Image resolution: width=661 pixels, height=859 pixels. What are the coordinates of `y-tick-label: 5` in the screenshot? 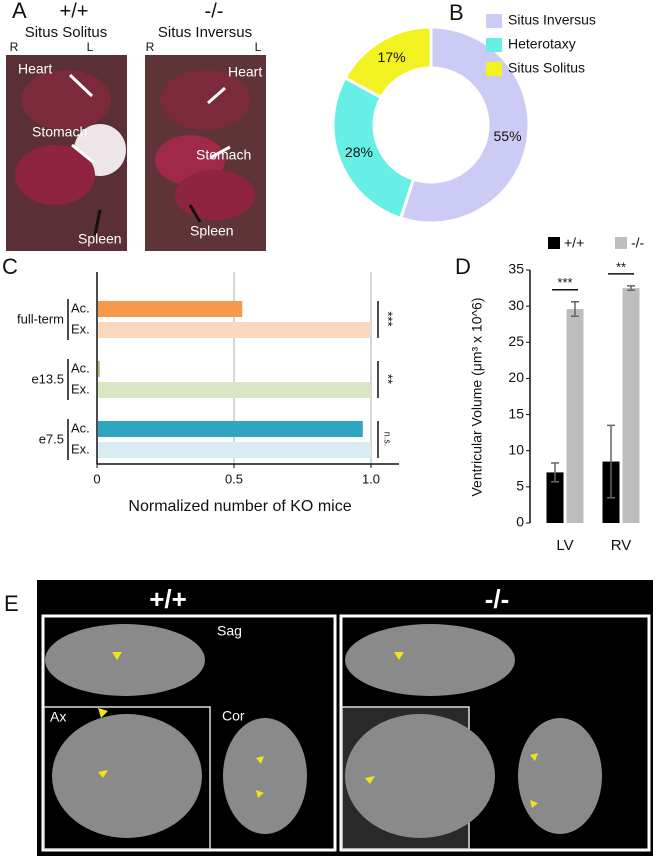 It's located at (520, 486).